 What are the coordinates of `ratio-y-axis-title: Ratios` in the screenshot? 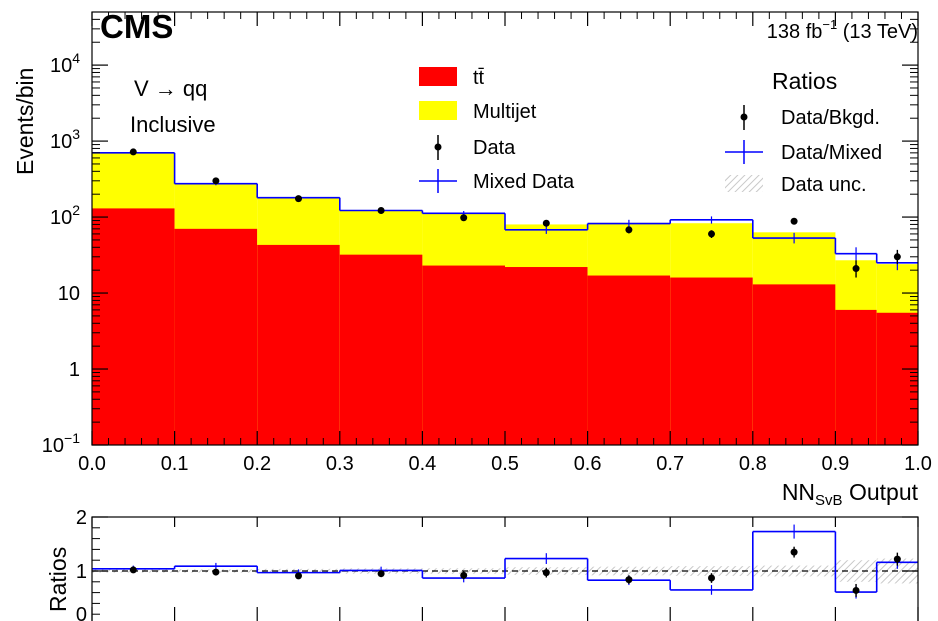 It's located at (58, 579).